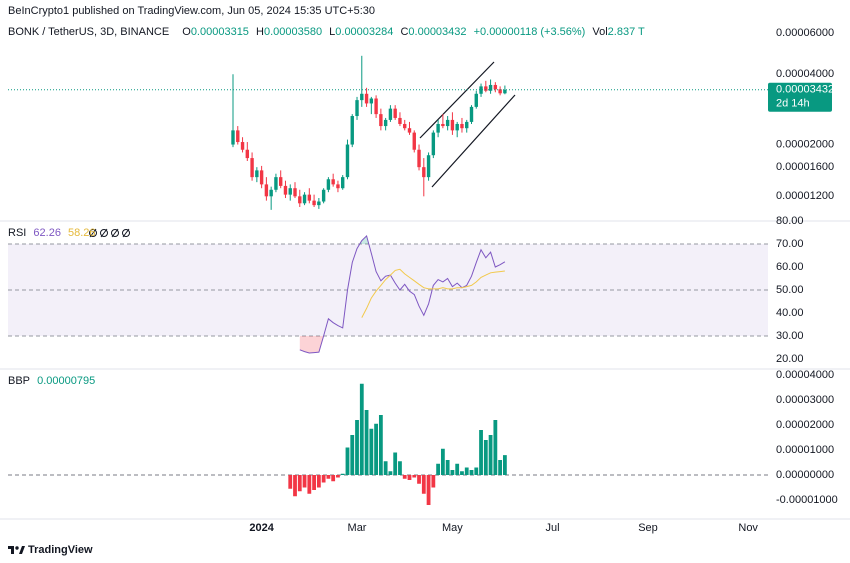 The width and height of the screenshot is (850, 563). What do you see at coordinates (626, 32) in the screenshot?
I see `volume-value: 2.837 T` at bounding box center [626, 32].